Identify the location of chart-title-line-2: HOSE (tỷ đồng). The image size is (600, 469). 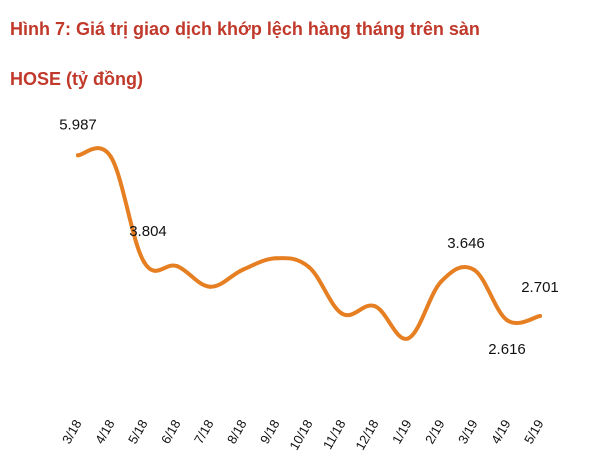
(76, 79).